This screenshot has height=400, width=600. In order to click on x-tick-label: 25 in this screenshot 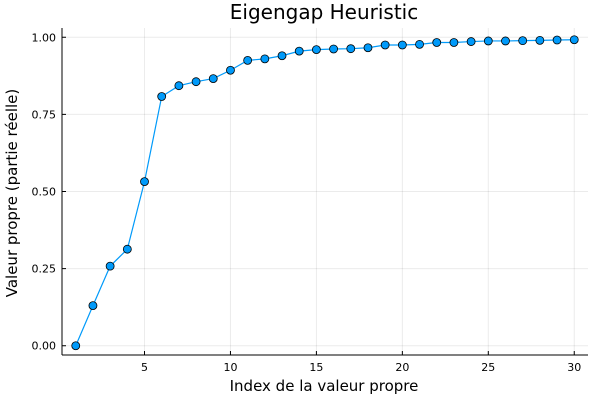, I will do `click(488, 367)`.